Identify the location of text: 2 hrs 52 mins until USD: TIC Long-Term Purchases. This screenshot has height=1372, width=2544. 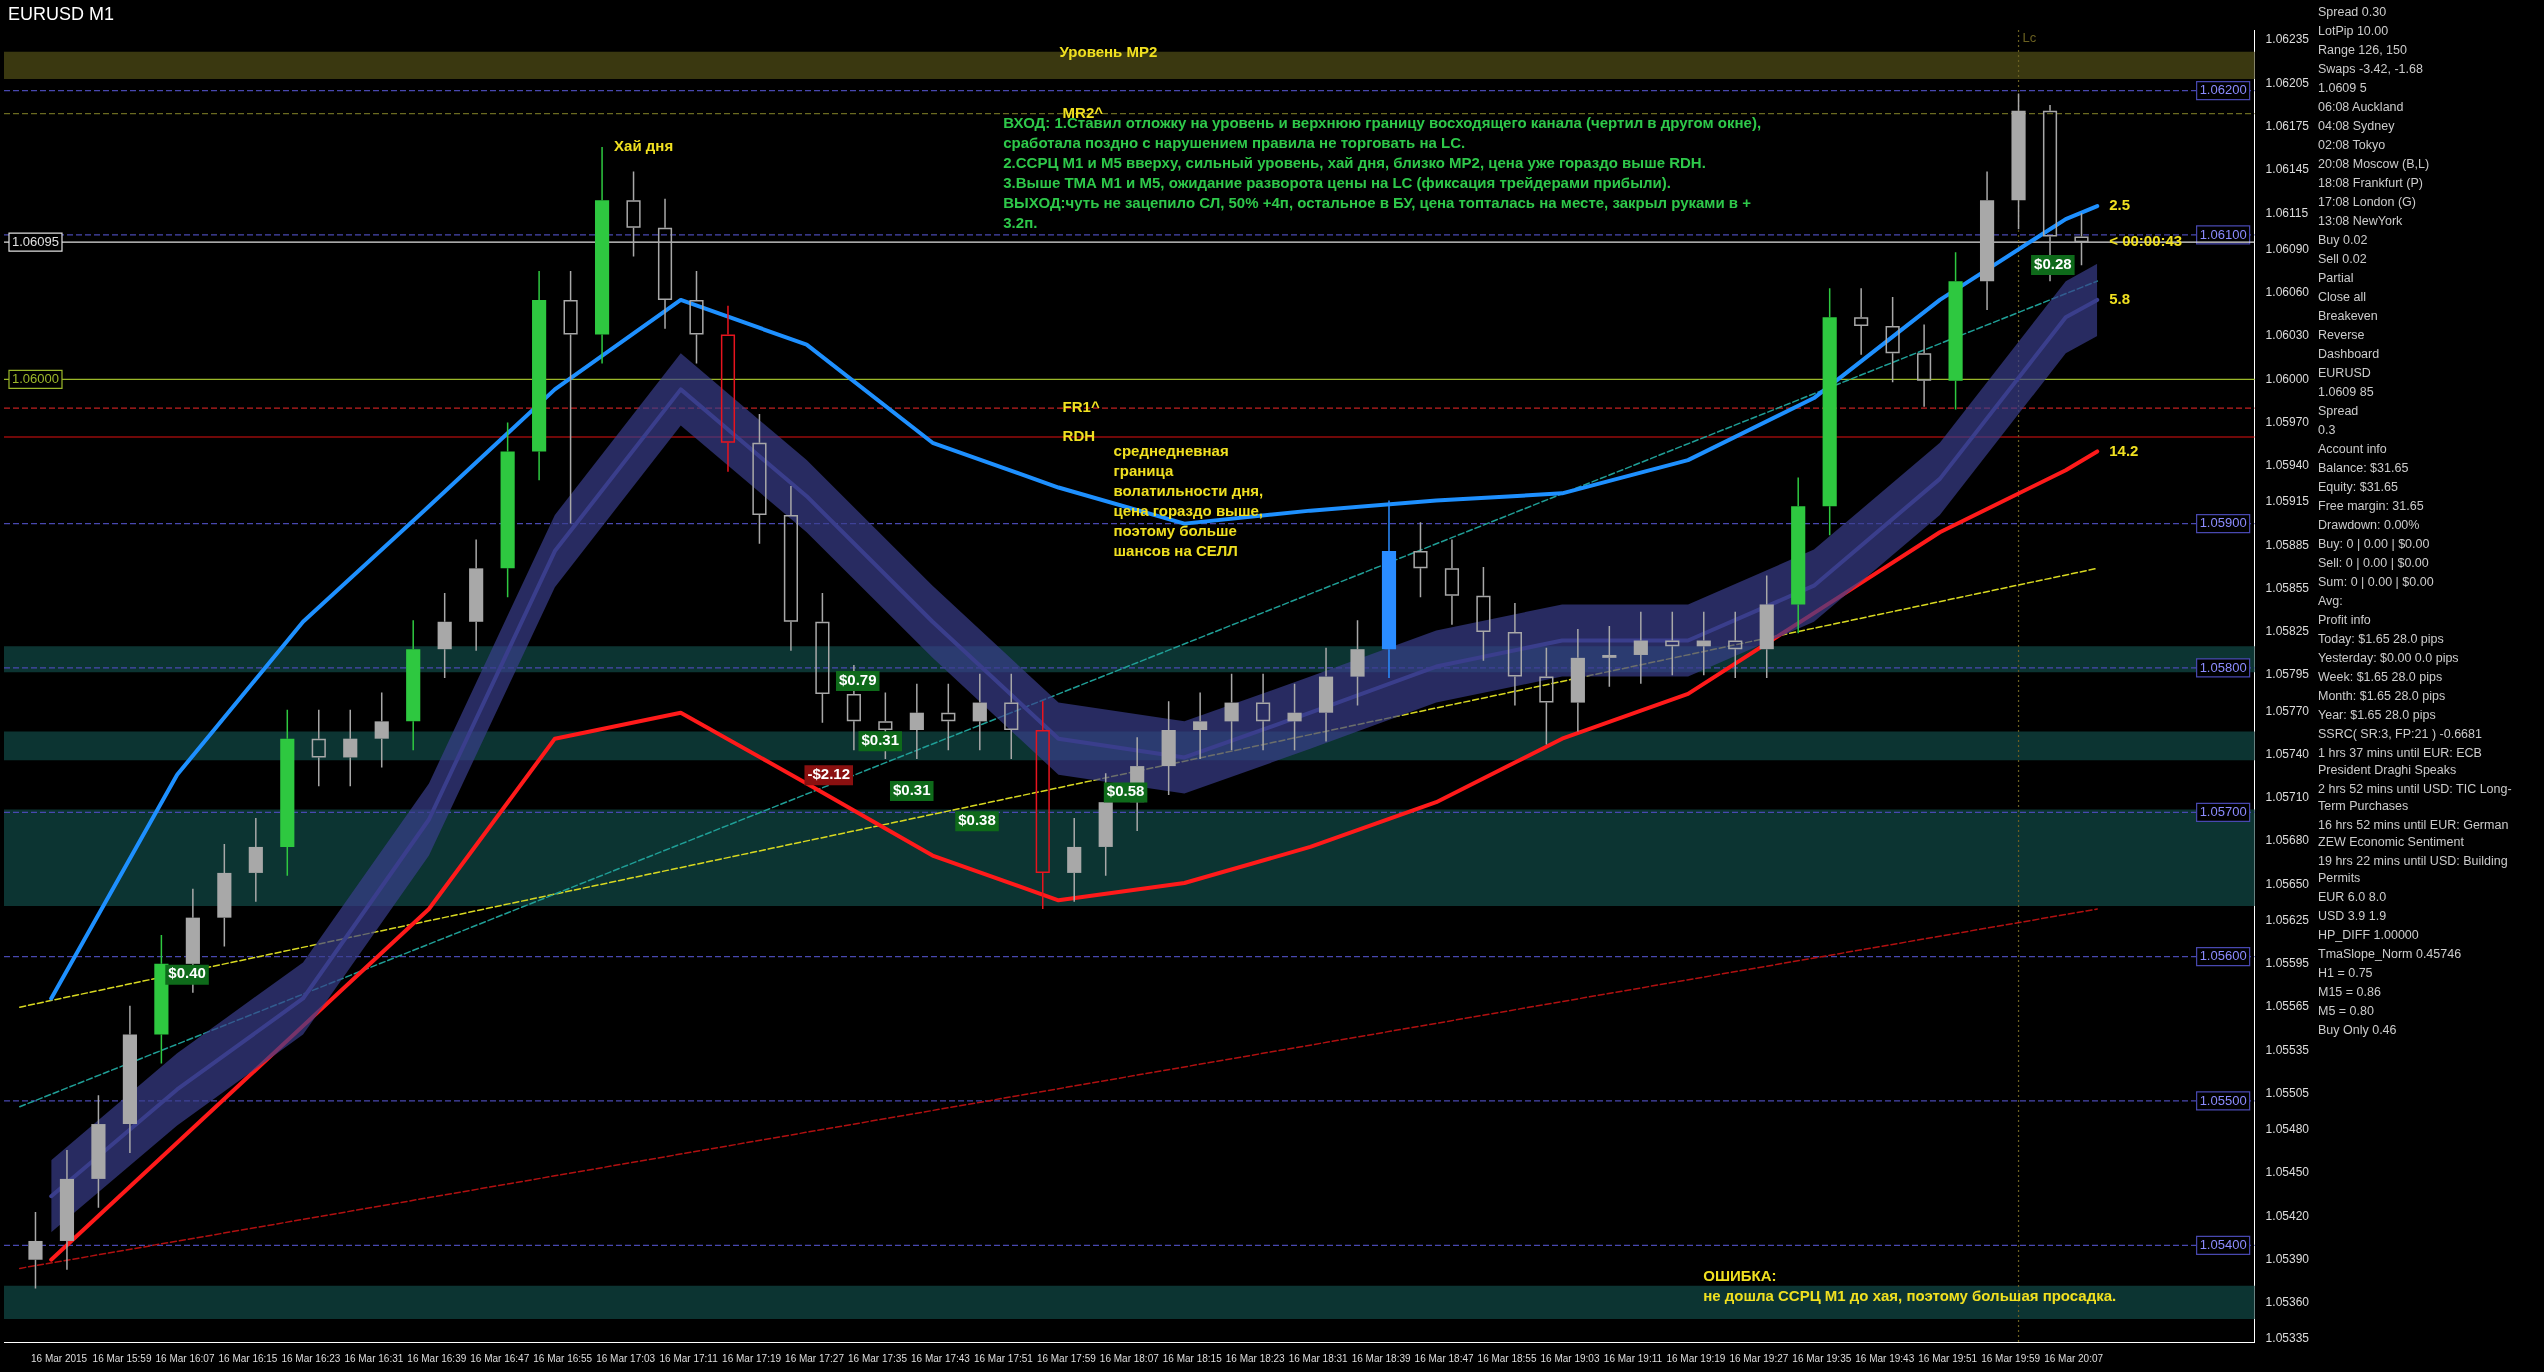
(2415, 798).